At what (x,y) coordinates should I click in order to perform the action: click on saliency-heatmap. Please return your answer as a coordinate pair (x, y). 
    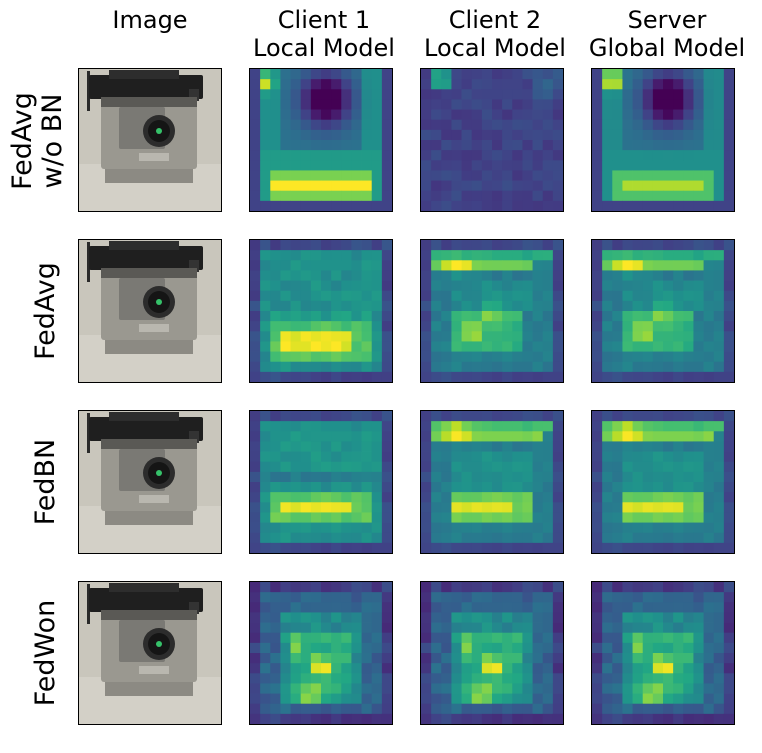
    Looking at the image, I should click on (492, 311).